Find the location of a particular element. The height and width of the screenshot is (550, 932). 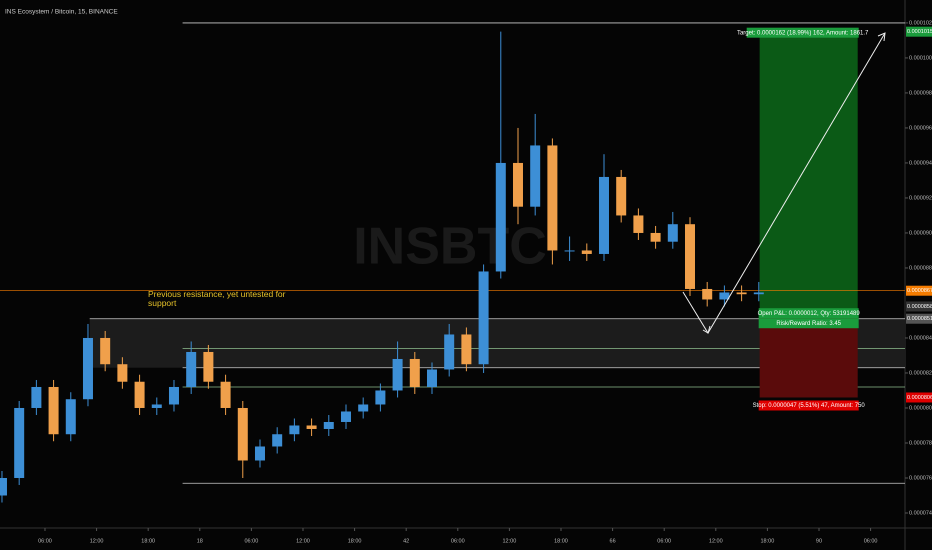

target-label-box is located at coordinates (802, 32).